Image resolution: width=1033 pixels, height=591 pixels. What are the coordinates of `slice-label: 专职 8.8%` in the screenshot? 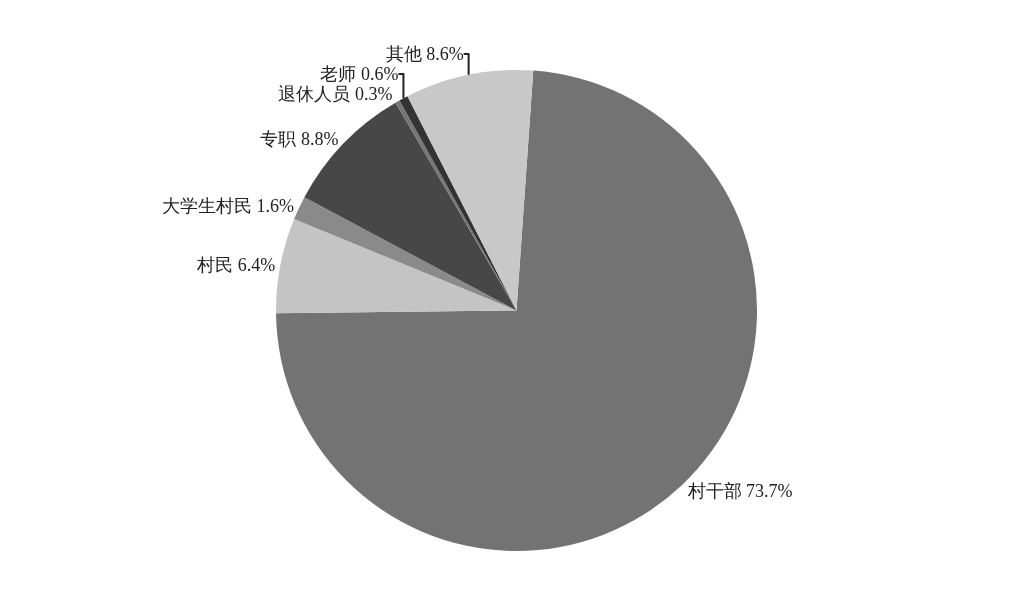 It's located at (299, 138).